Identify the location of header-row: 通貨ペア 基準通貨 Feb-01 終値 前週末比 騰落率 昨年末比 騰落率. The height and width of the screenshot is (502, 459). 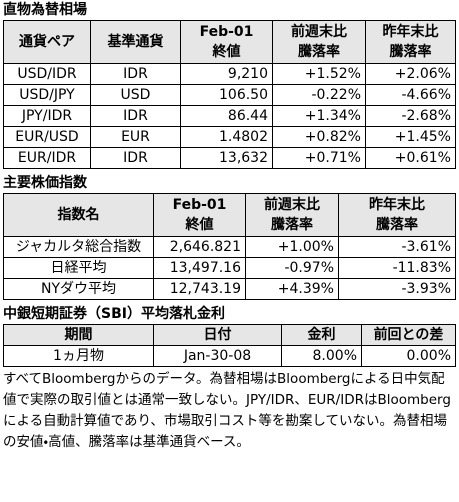
(229, 42).